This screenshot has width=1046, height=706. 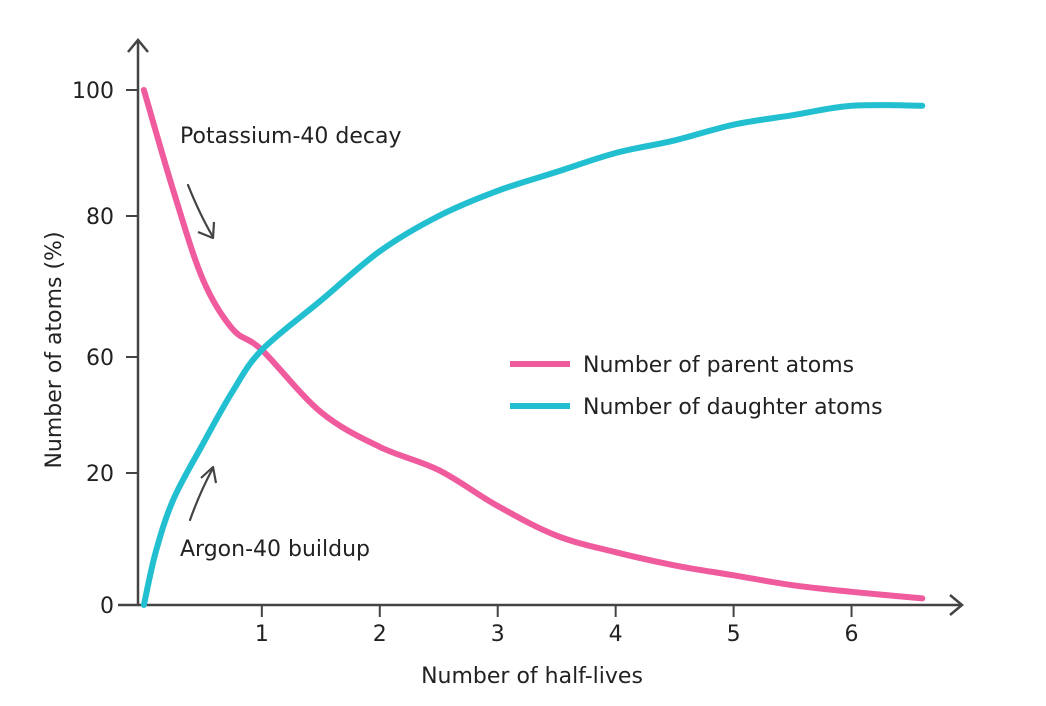 What do you see at coordinates (852, 634) in the screenshot?
I see `x-tick-label: 6` at bounding box center [852, 634].